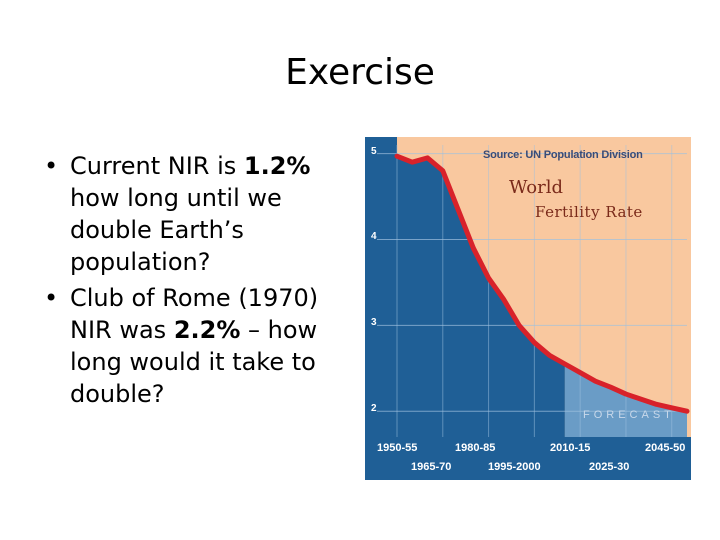  Describe the element at coordinates (374, 409) in the screenshot. I see `y-tick-label: 2` at that location.